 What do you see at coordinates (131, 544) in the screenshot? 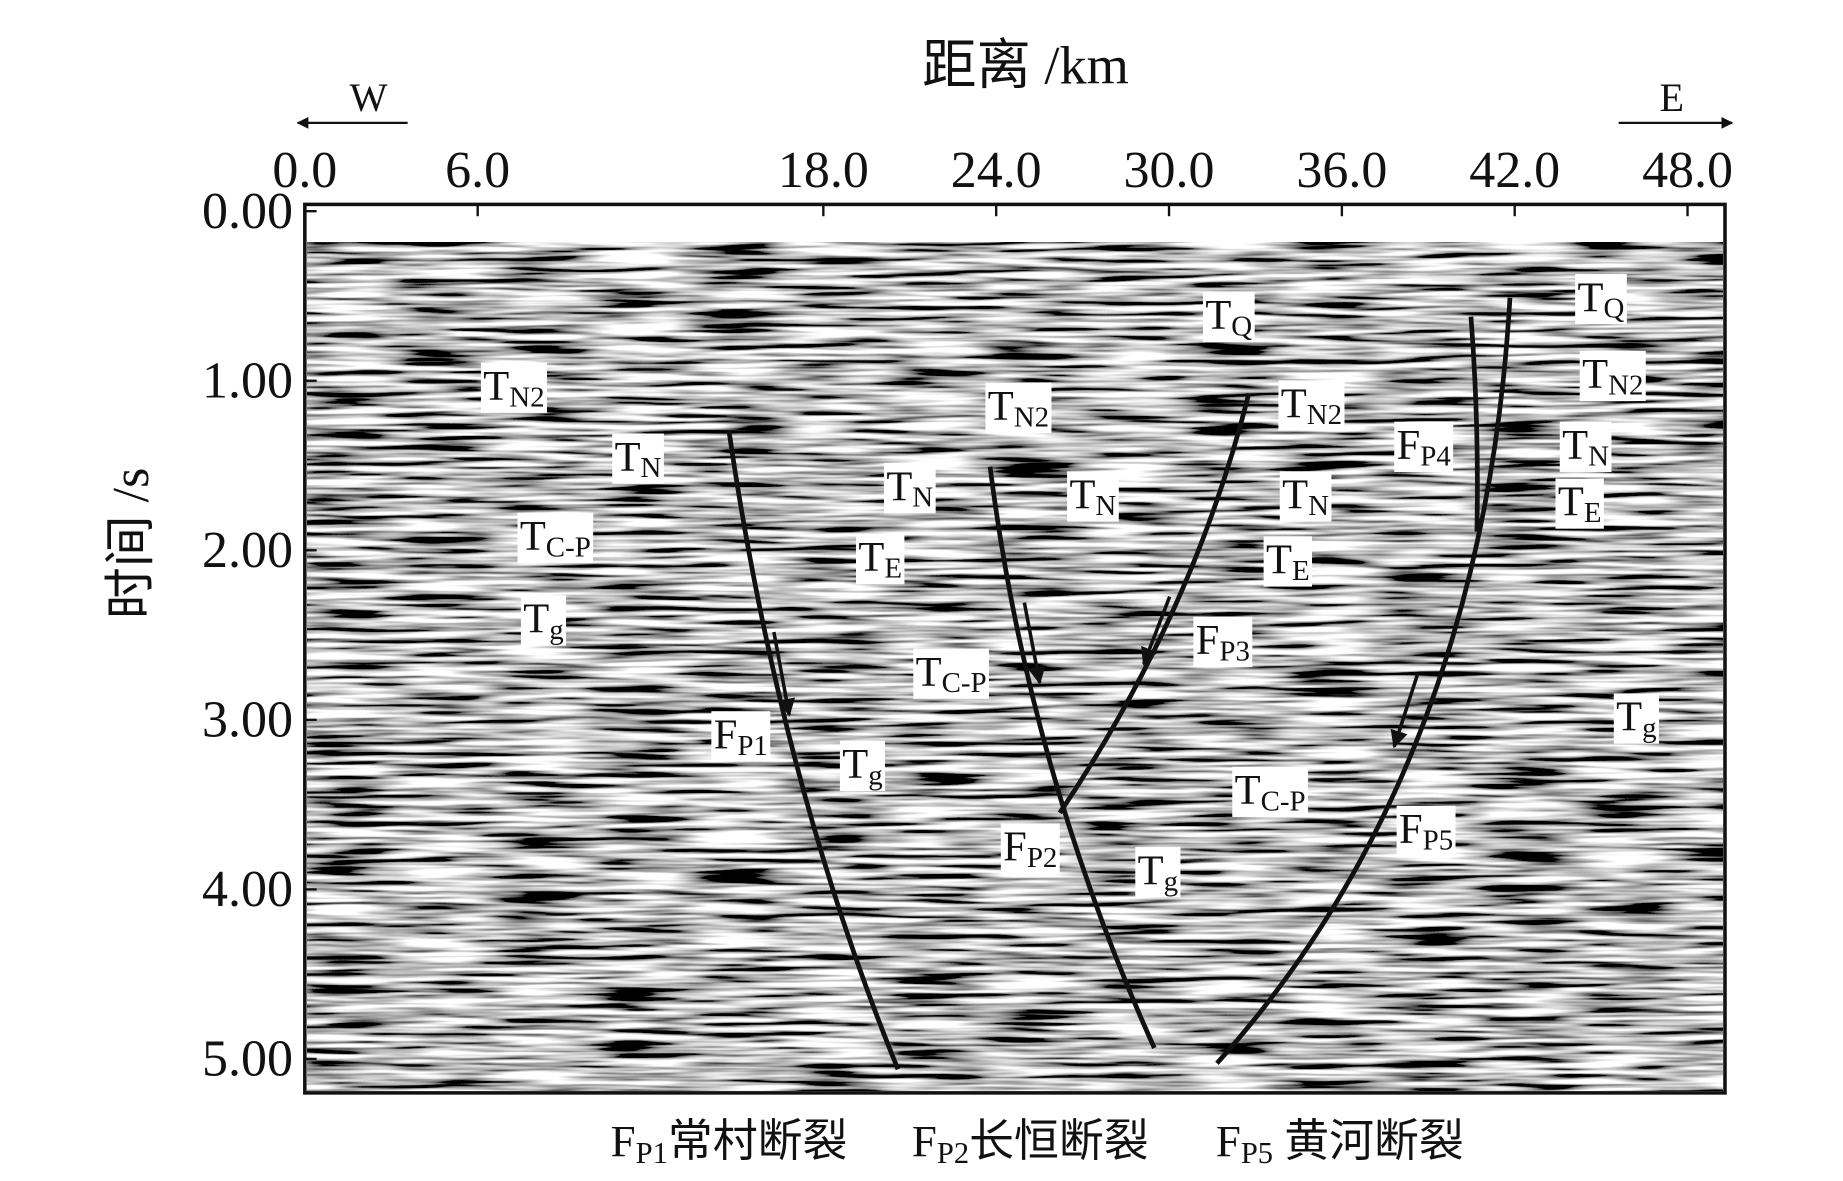
I see `y-axis-label: 时间 /s` at bounding box center [131, 544].